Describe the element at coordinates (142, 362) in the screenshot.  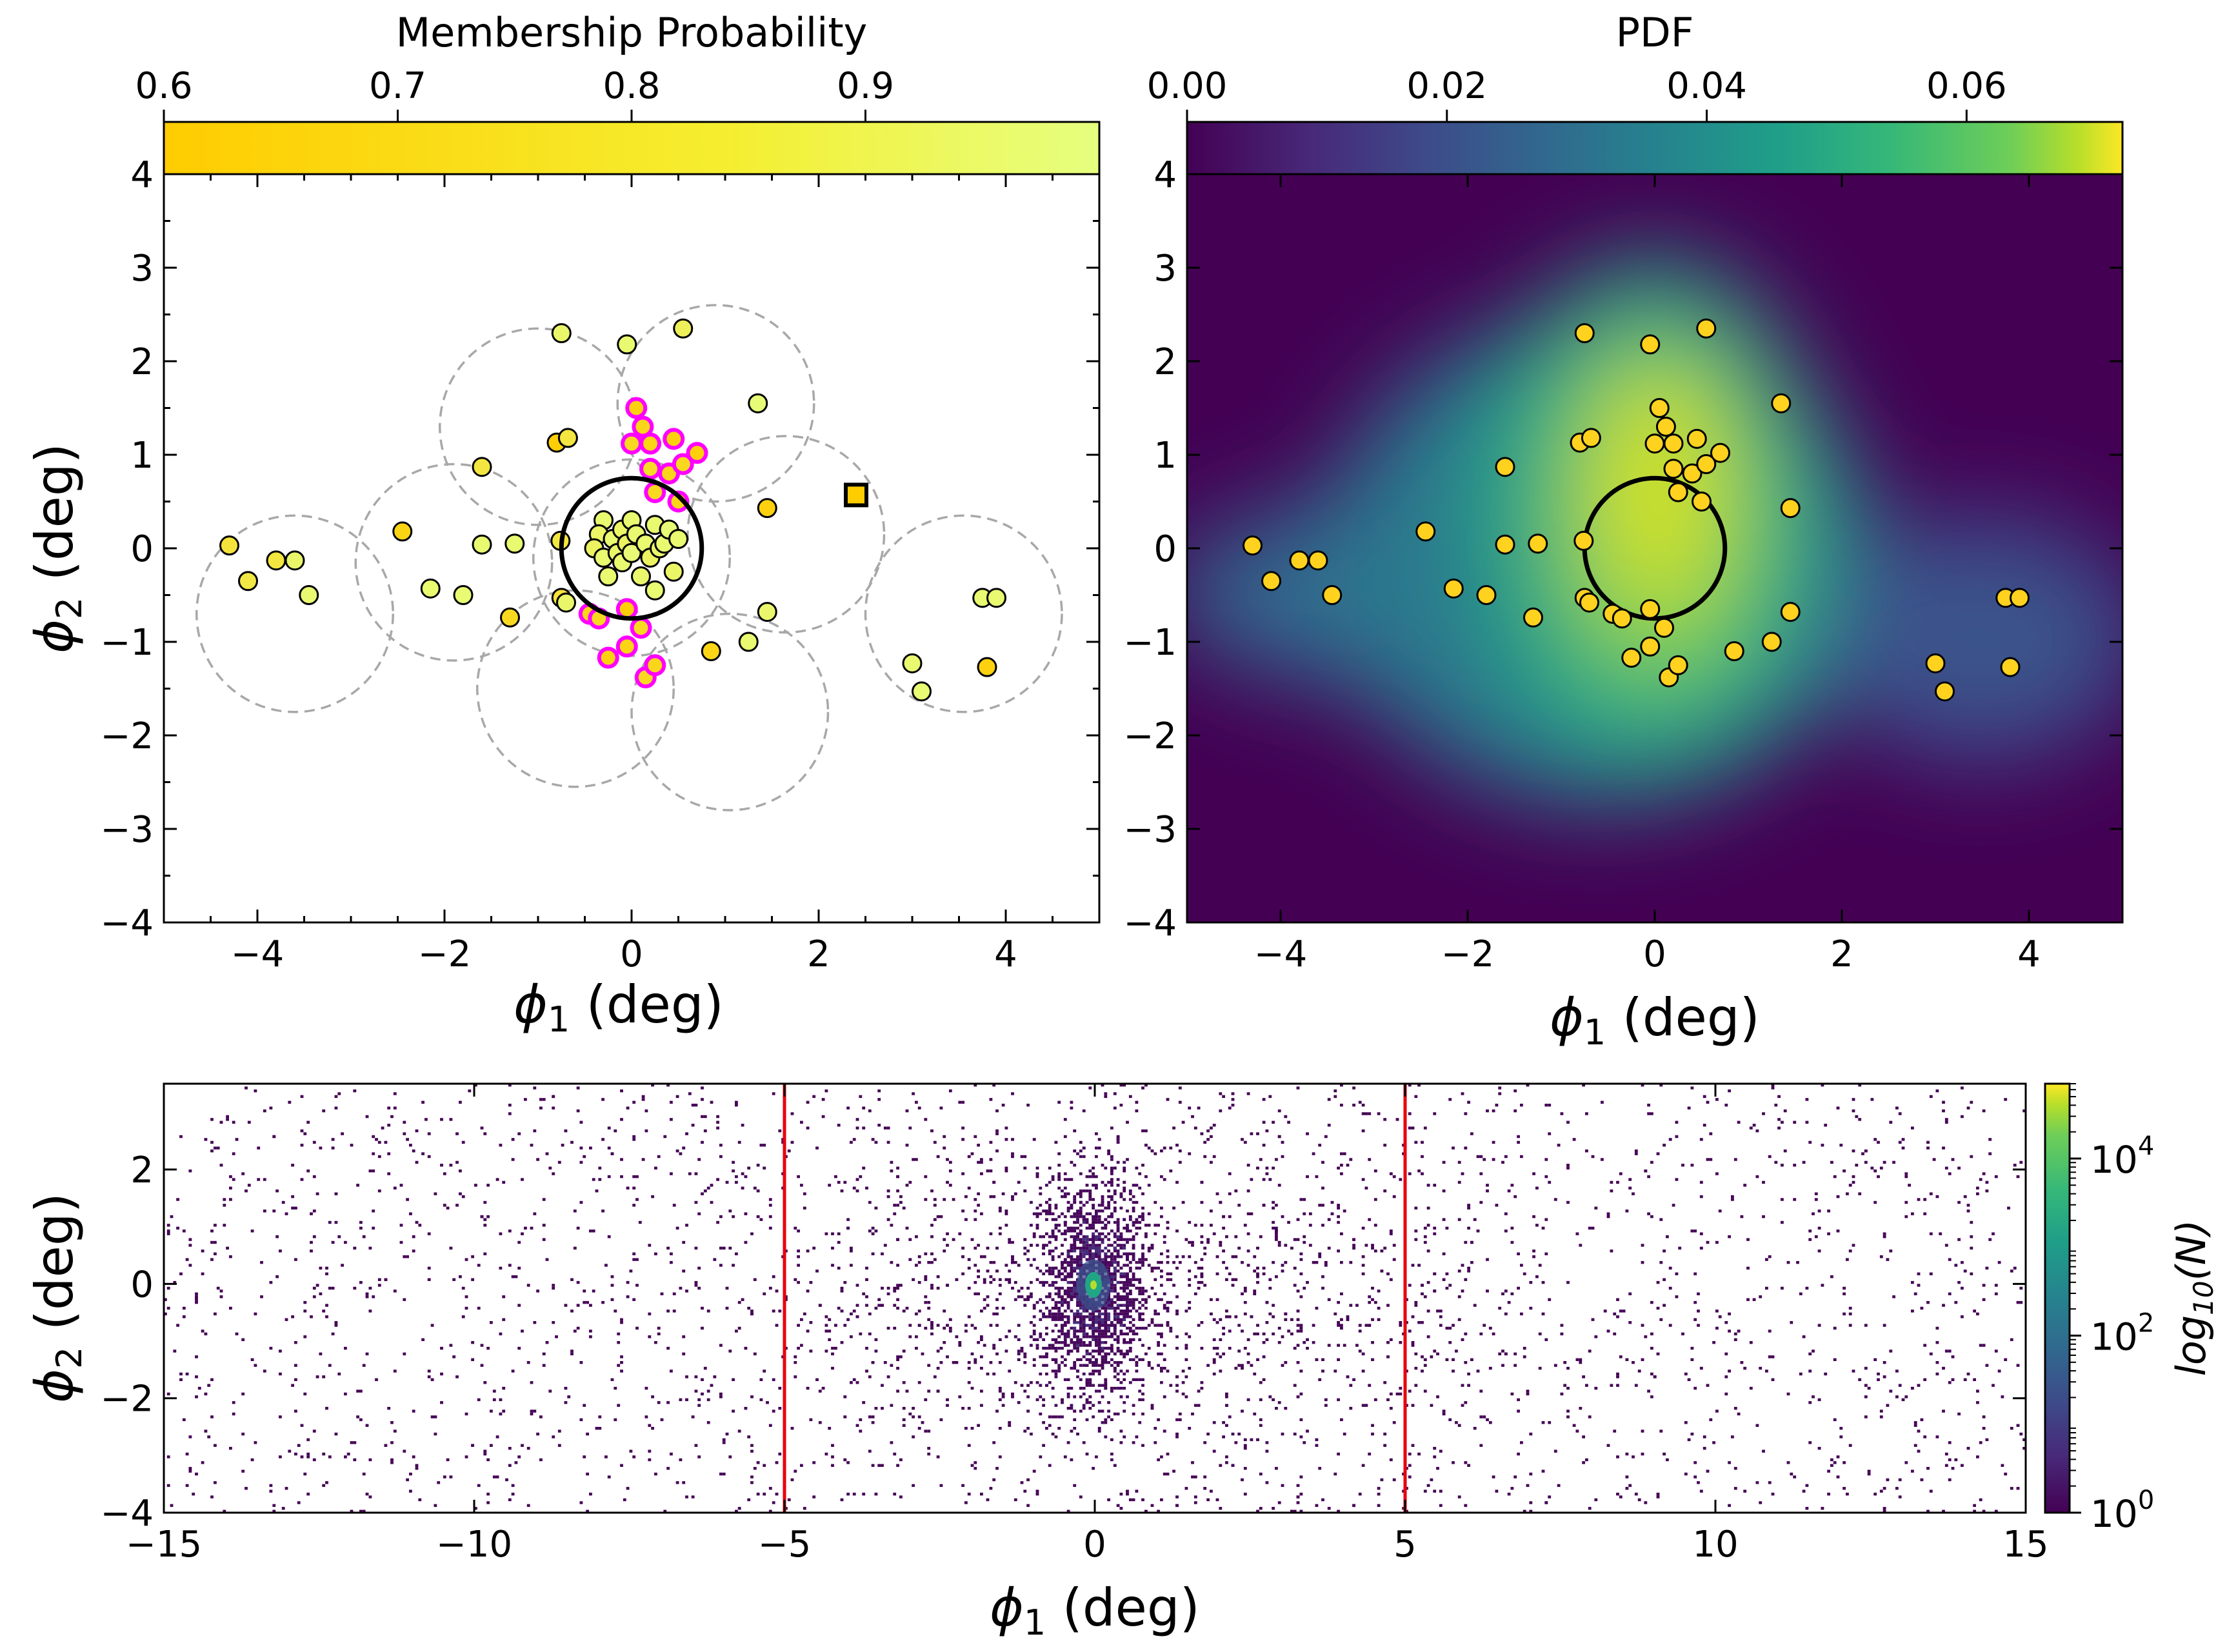
I see `y-tick-label: 2` at that location.